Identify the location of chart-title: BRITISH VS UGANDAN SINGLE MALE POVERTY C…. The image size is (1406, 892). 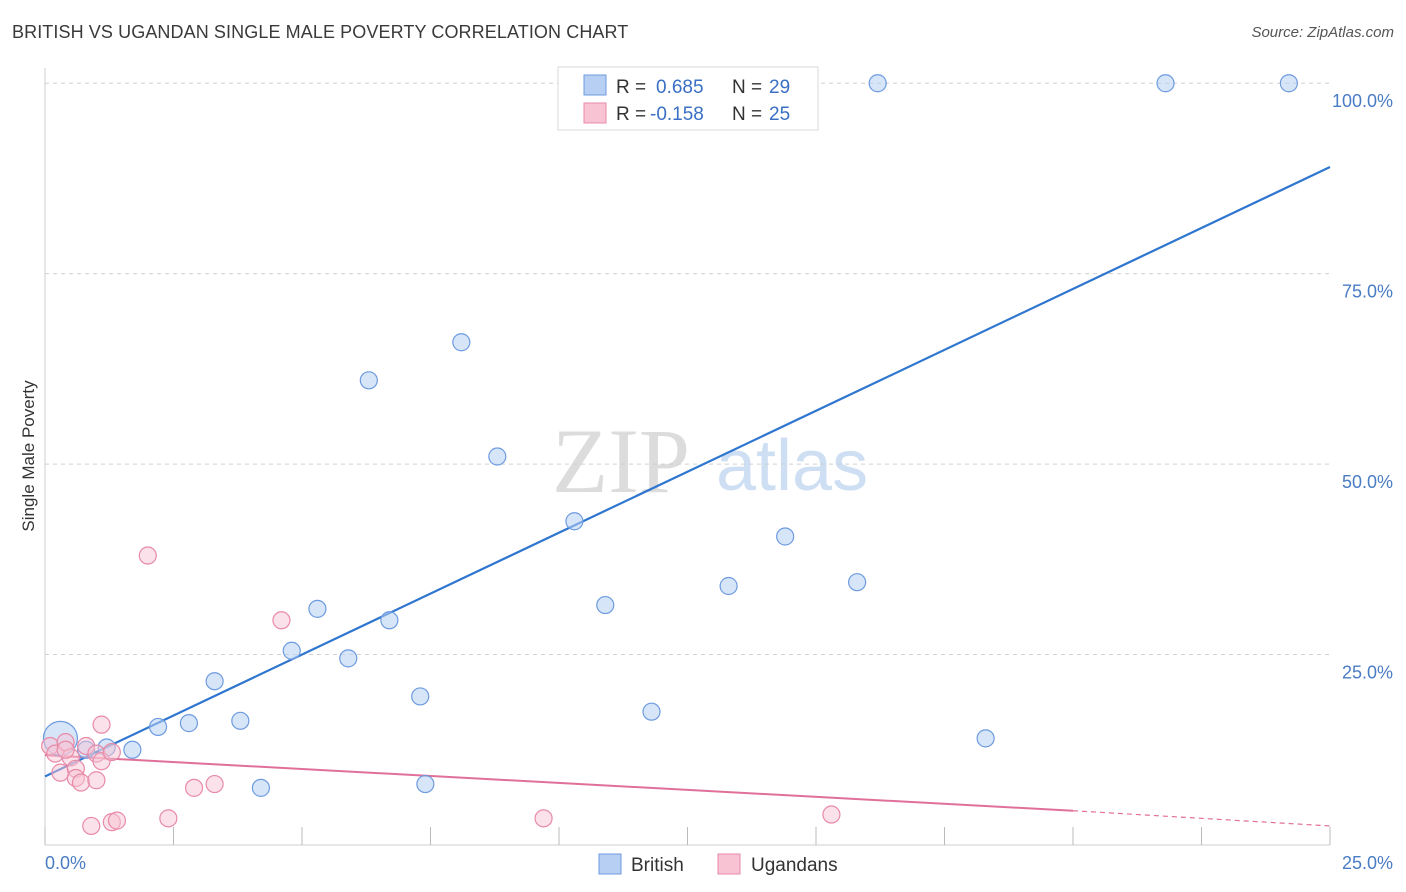
(320, 32).